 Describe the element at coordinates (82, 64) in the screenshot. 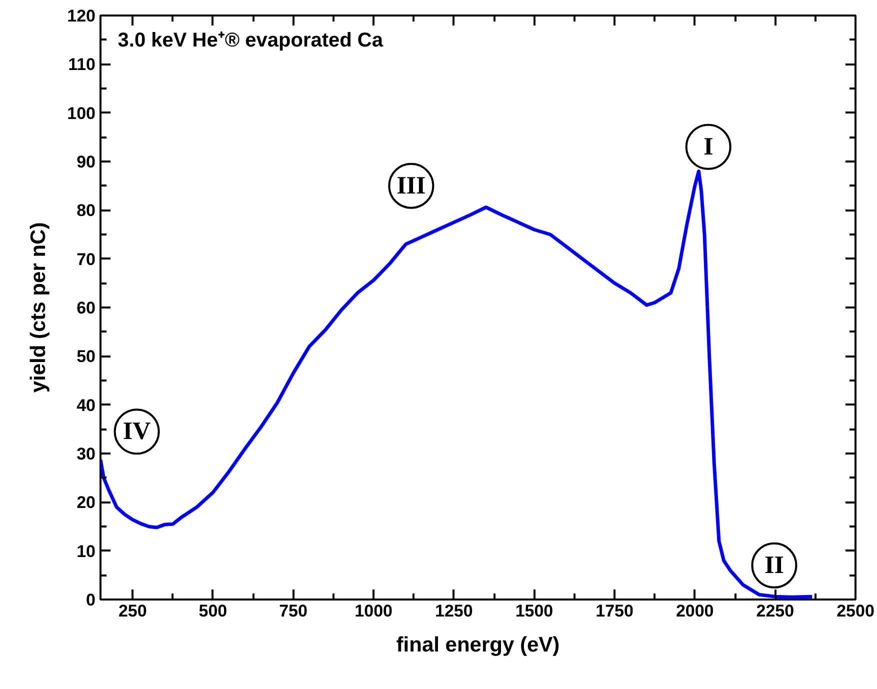

I see `y-tick-label: 110` at that location.